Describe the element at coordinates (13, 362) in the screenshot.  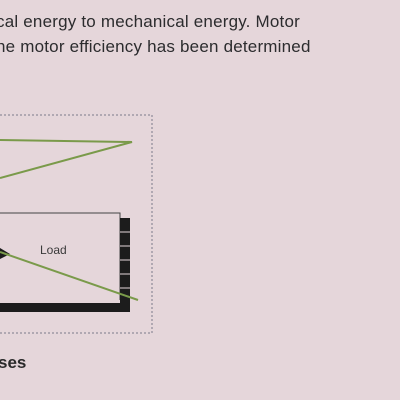
I see `figure-caption: ses` at that location.